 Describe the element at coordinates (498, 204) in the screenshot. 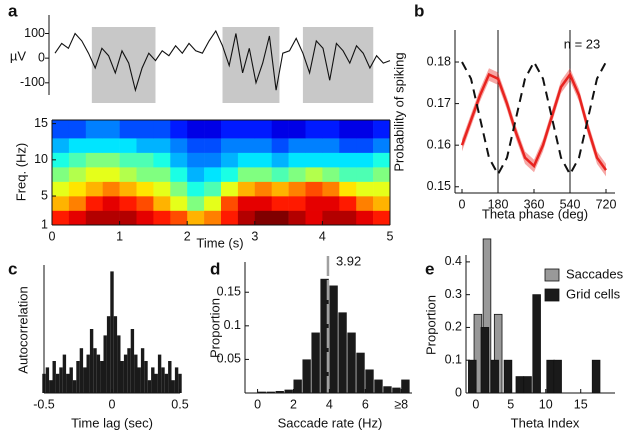

I see `x-tick-label: 180` at that location.